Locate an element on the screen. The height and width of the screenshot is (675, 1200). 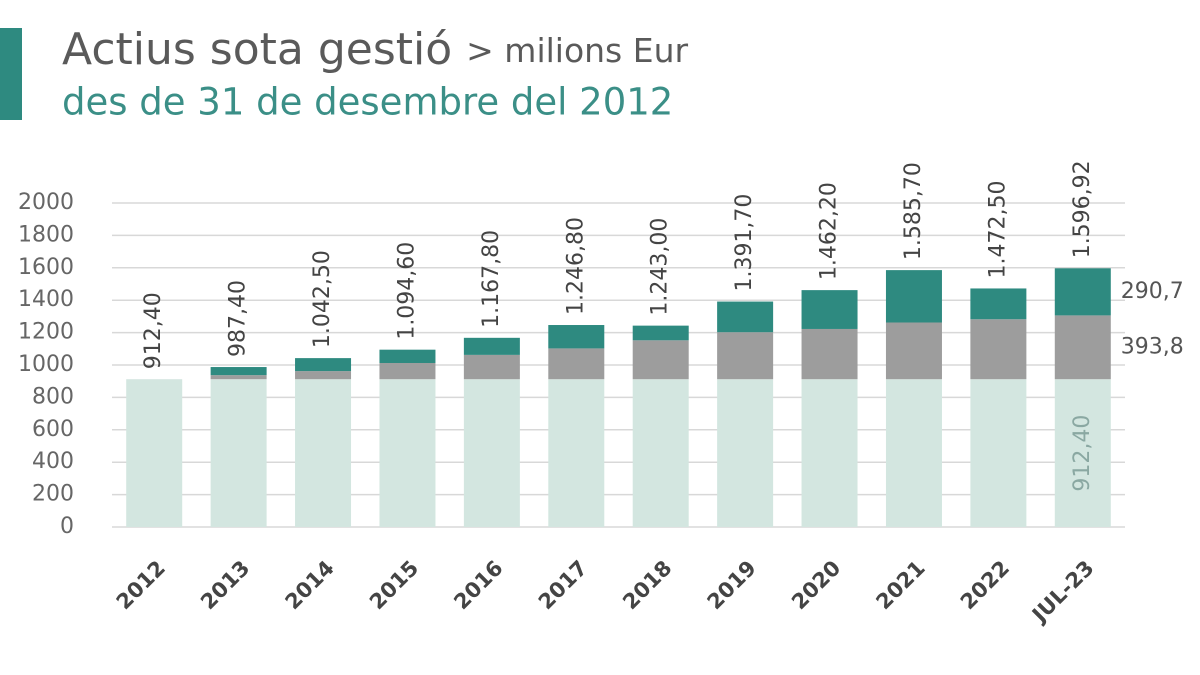
y-tick-label: 1600 is located at coordinates (46, 267).